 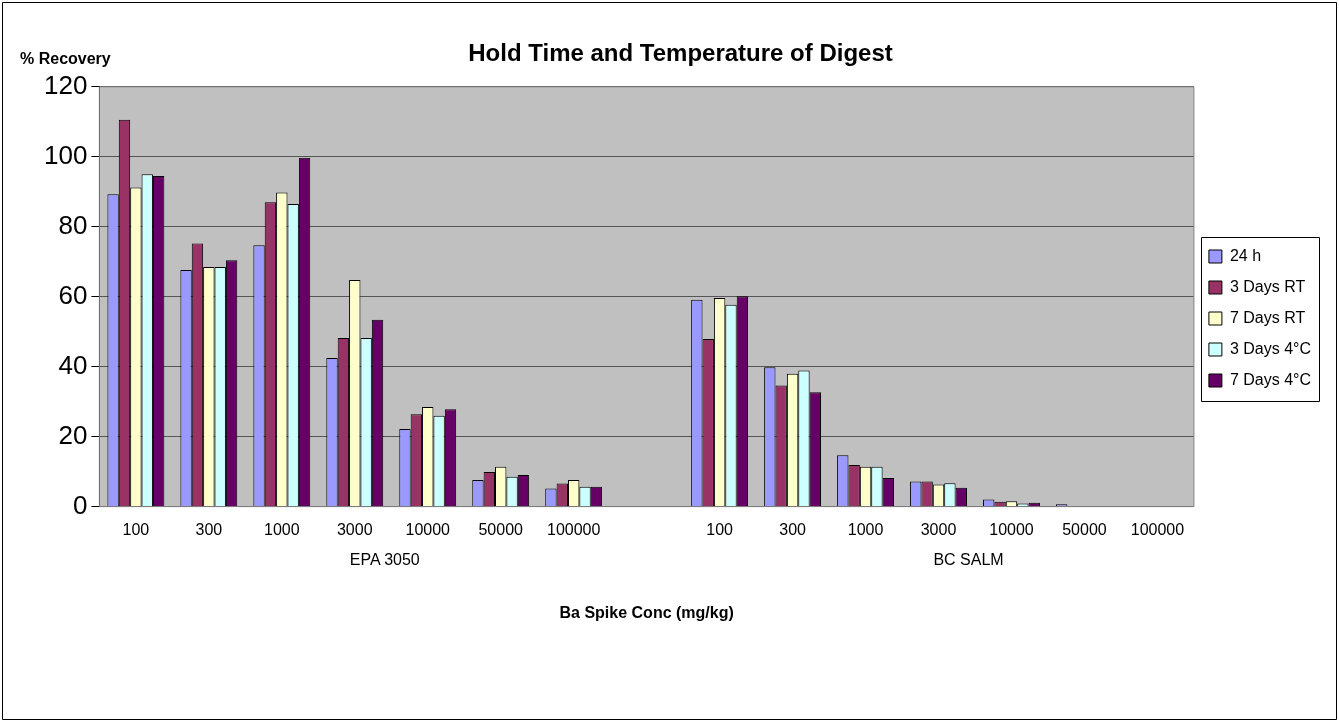 What do you see at coordinates (73, 434) in the screenshot?
I see `y-tick-label: 20` at bounding box center [73, 434].